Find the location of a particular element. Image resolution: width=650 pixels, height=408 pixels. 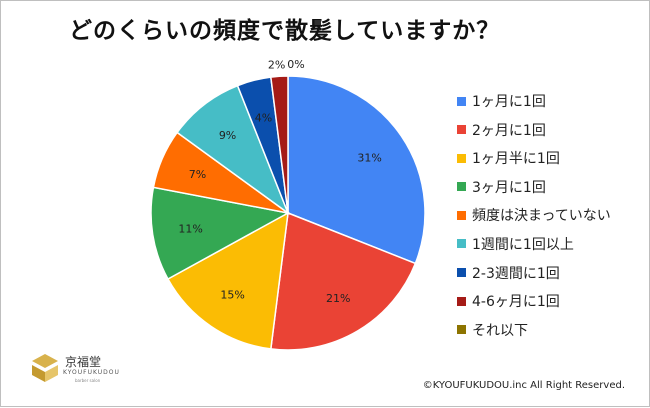

chart-title: どのくらいの頻度で散髪していますか？ is located at coordinates (285, 31).